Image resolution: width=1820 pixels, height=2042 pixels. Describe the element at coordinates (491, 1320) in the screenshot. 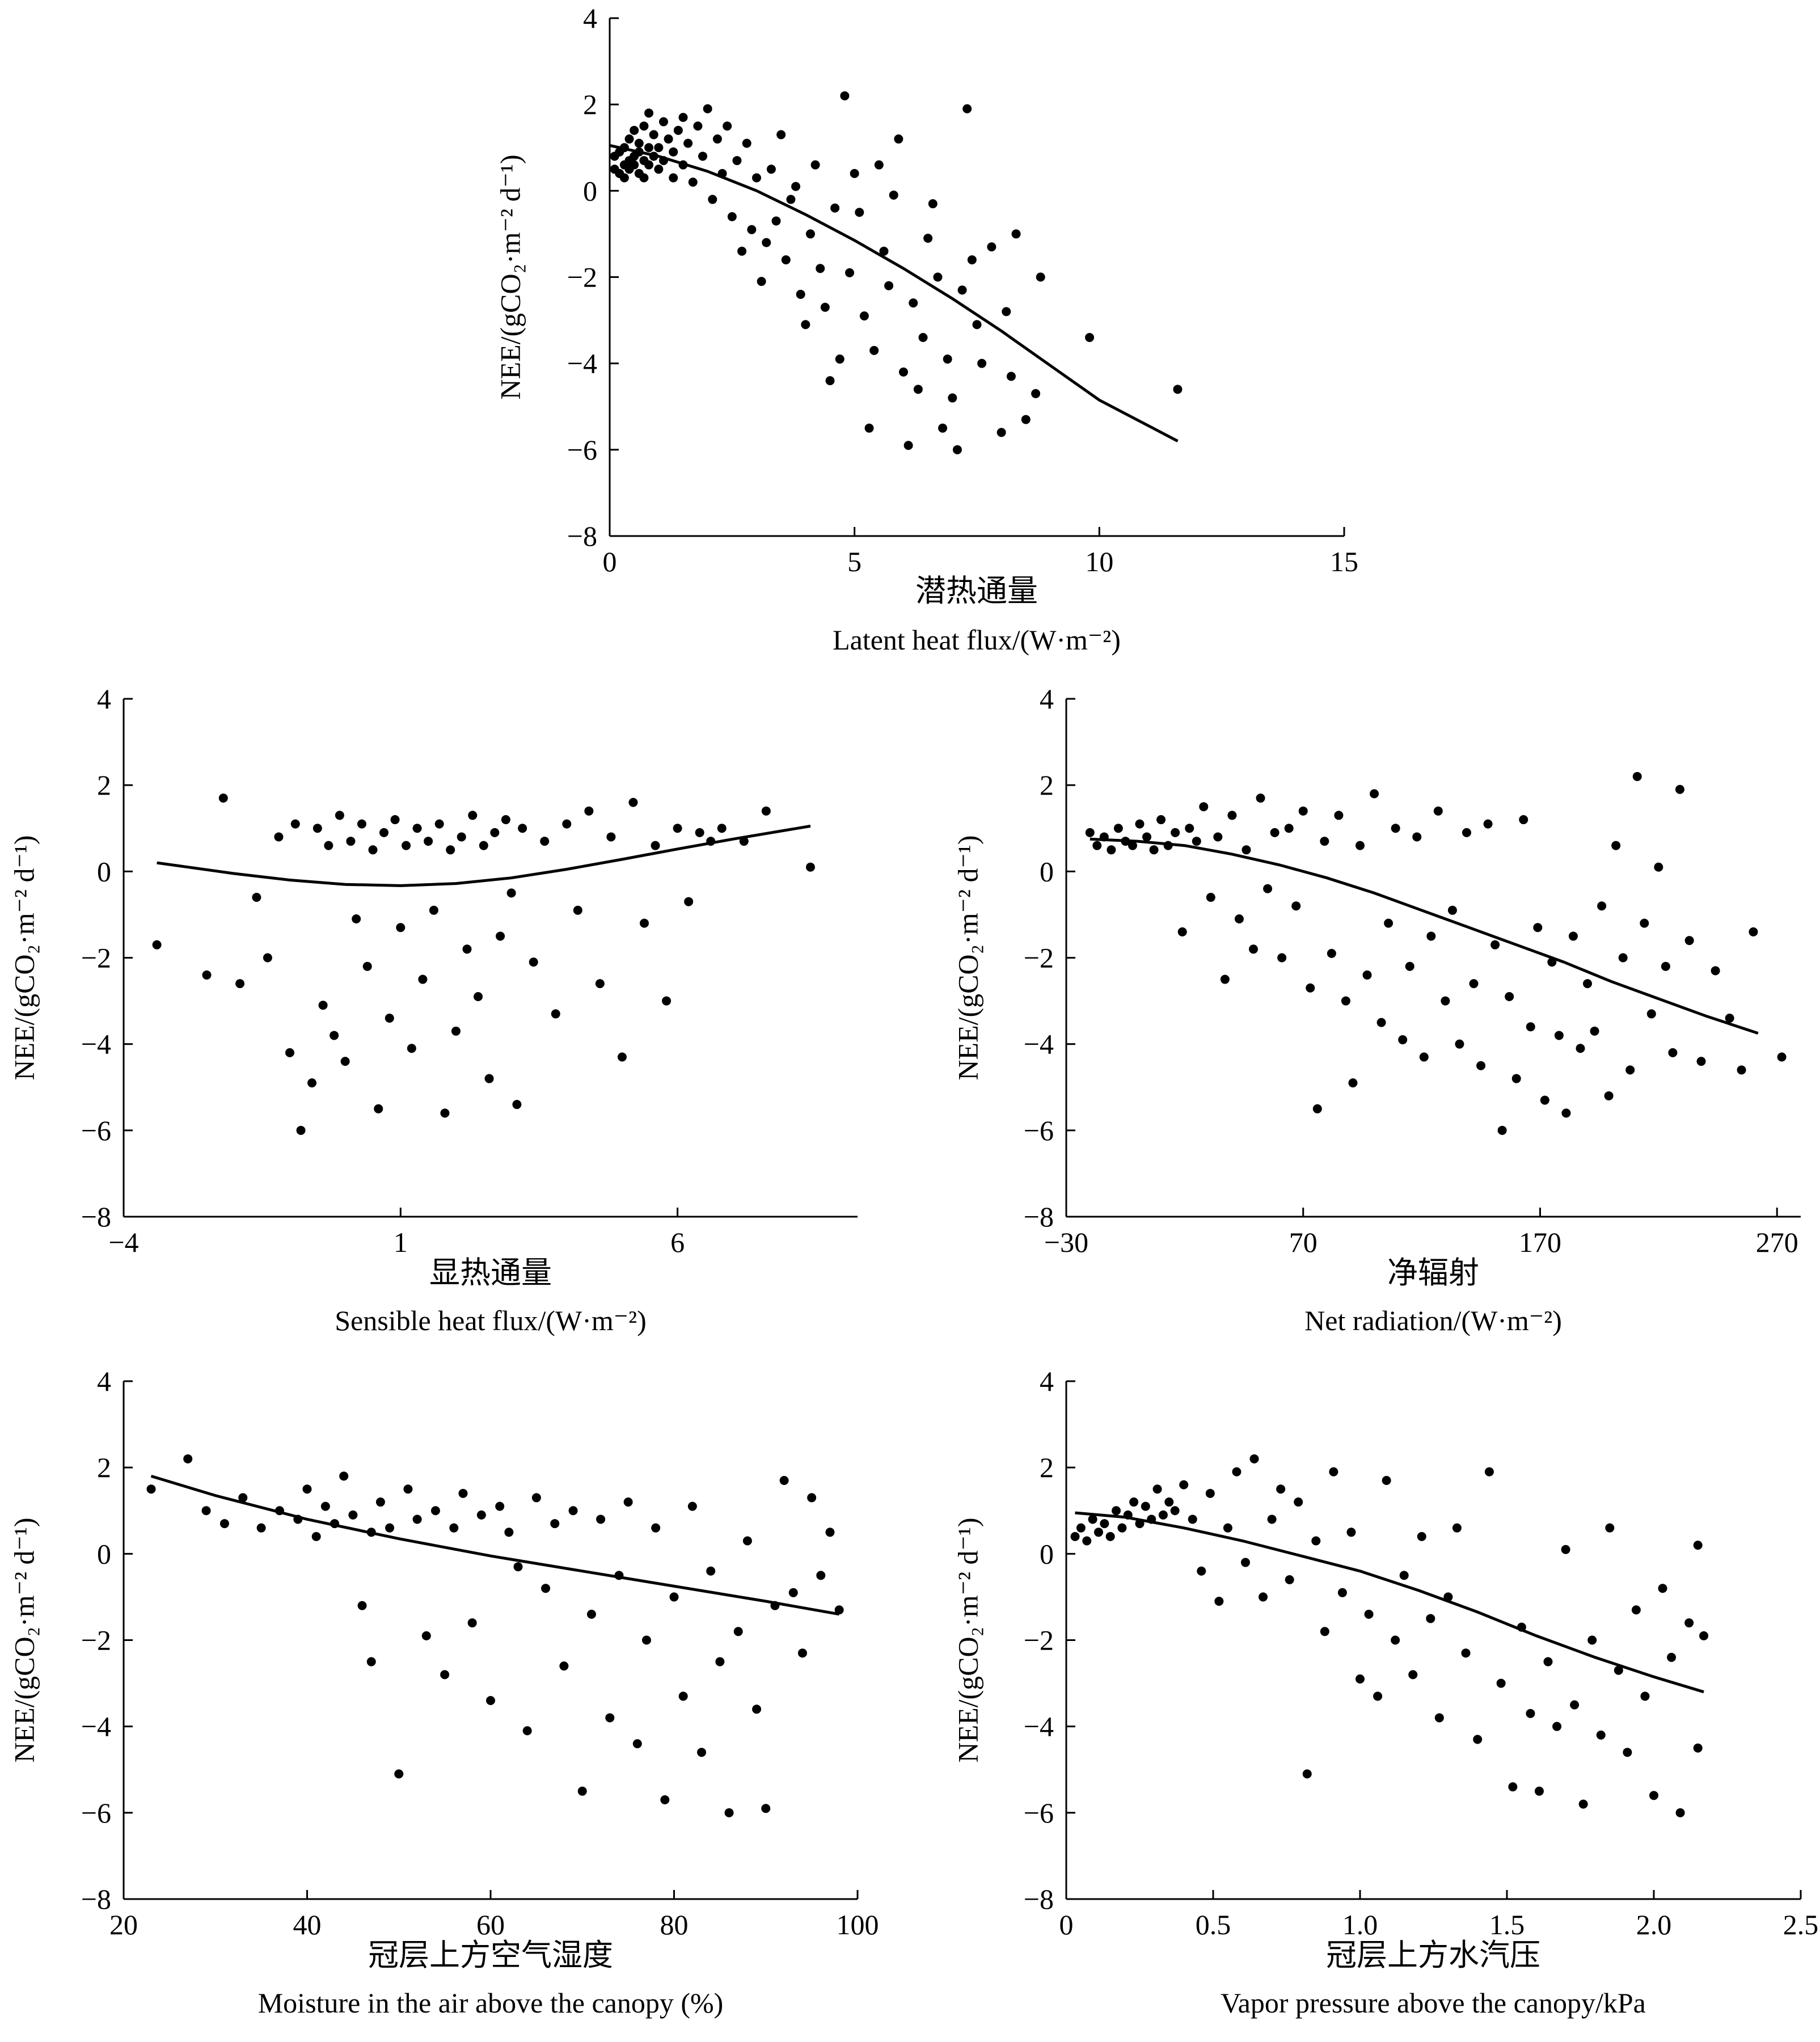

I see `x-axis-label-en: Sensible heat flux/(W·m⁻²)` at that location.